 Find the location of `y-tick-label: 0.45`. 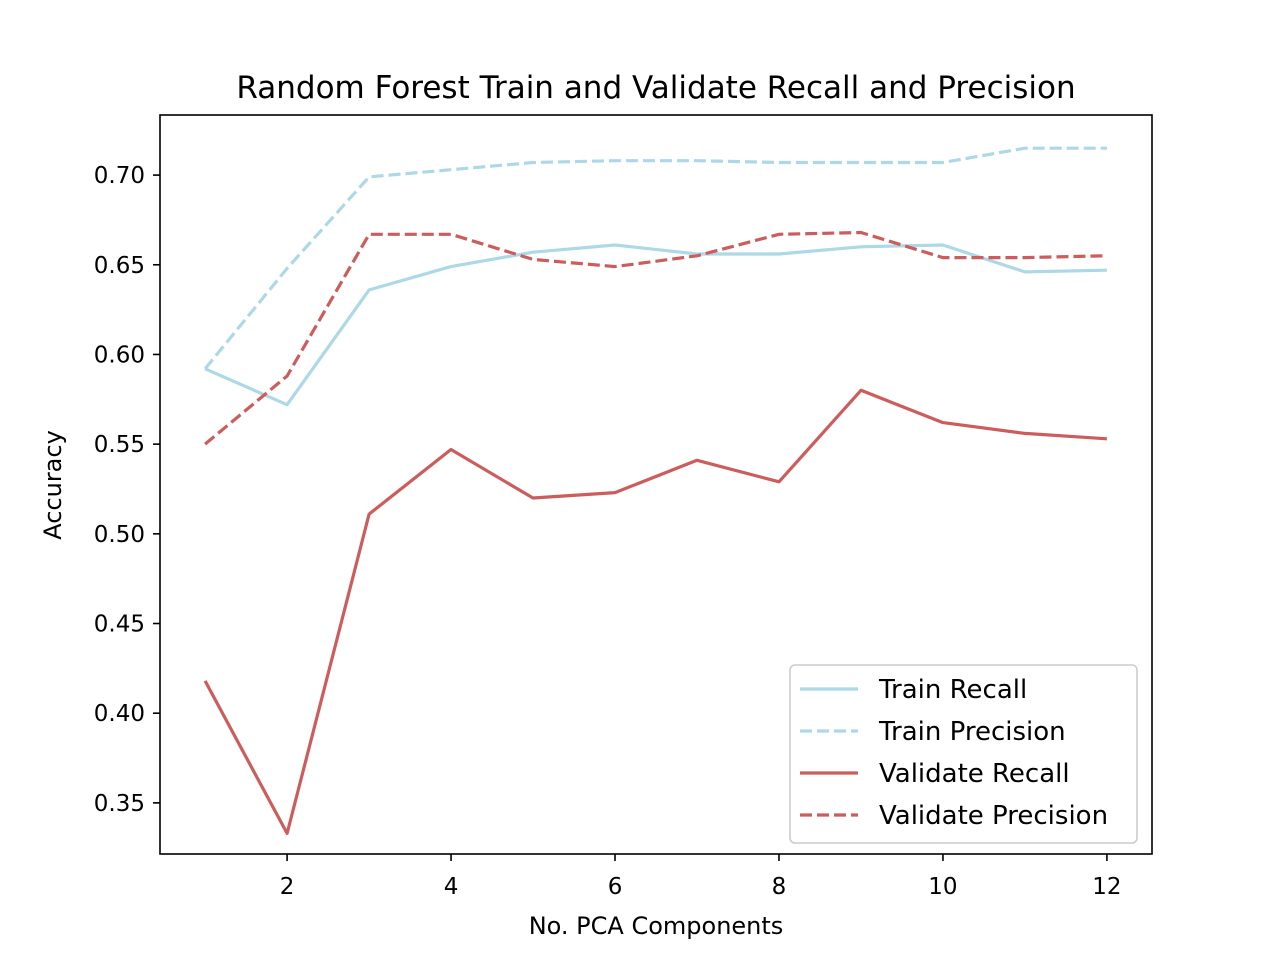

y-tick-label: 0.45 is located at coordinates (119, 625).